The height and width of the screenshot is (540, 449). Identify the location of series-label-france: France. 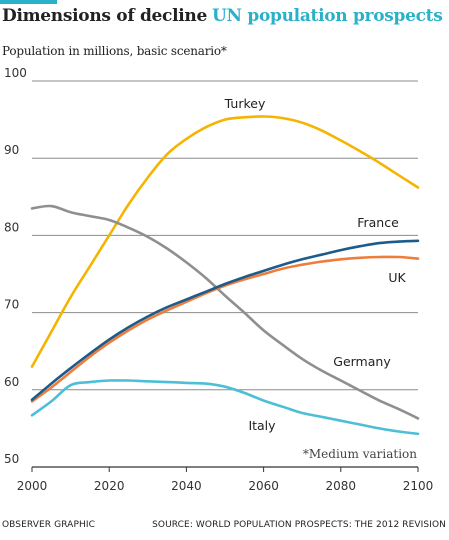
(378, 222).